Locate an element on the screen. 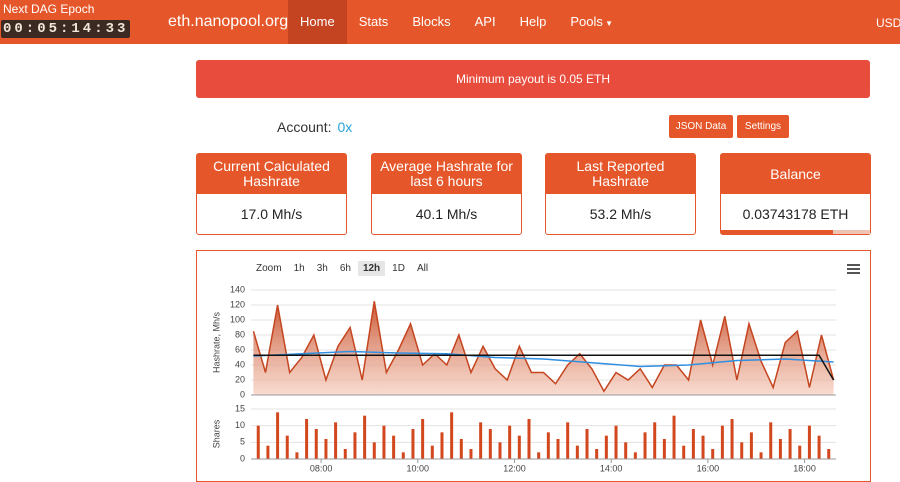 This screenshot has height=482, width=900. account: Account: 0x is located at coordinates (314, 127).